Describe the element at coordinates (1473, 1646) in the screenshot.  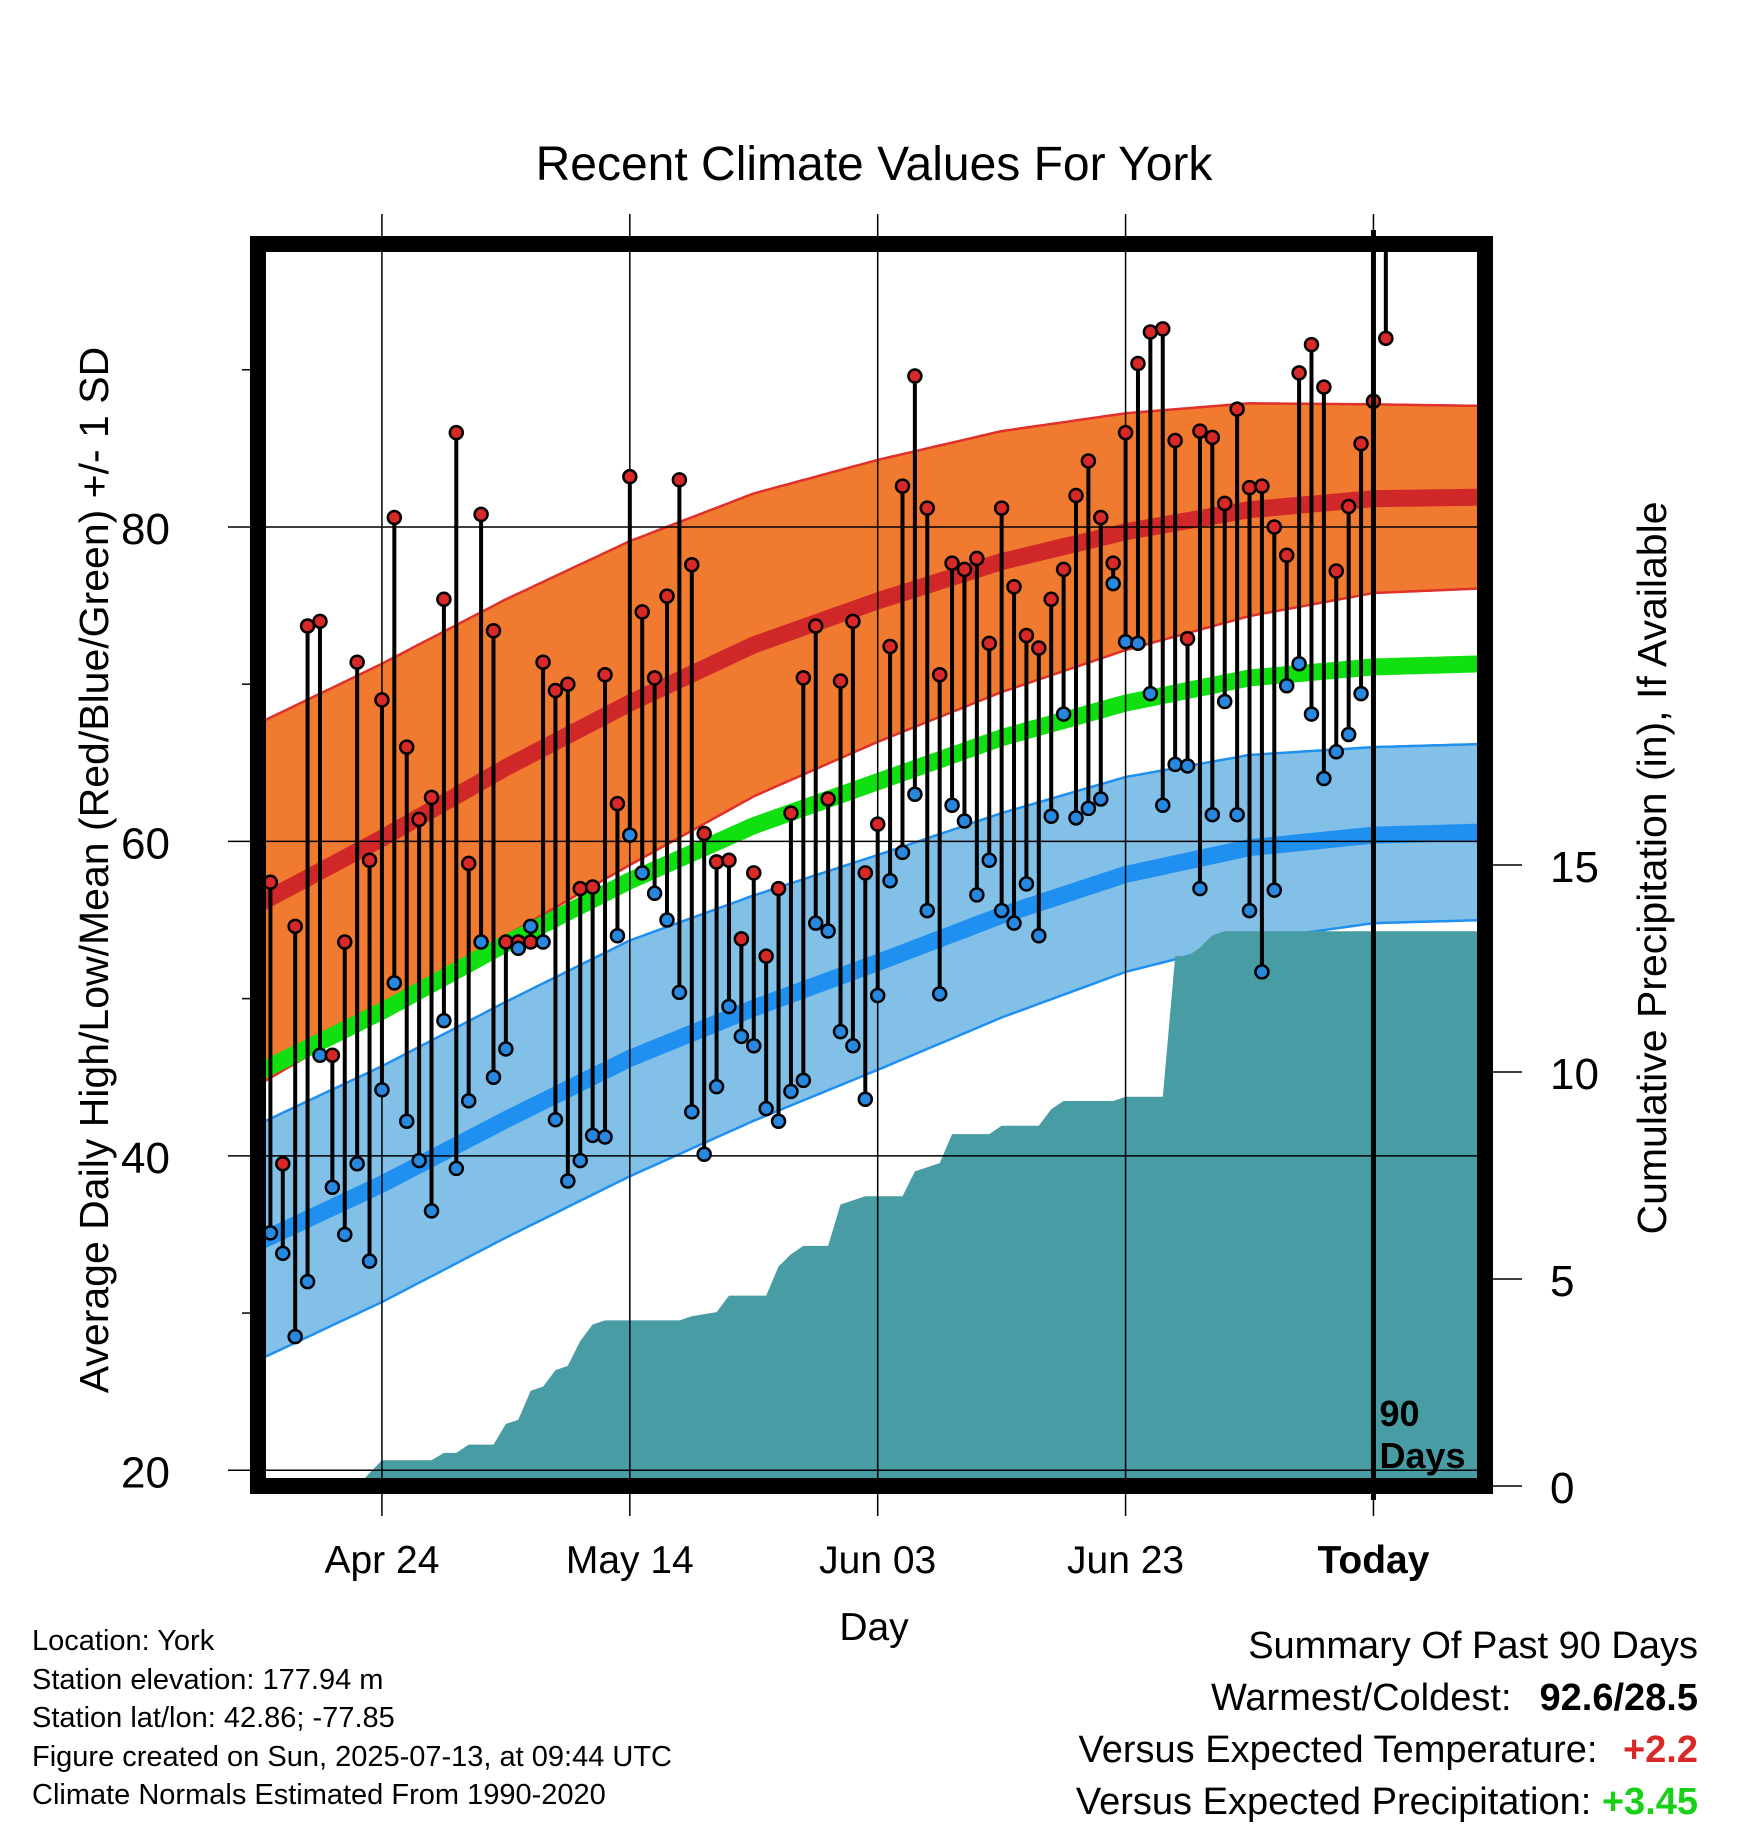
I see `summary-heading: Summary Of Past 90 Days` at that location.